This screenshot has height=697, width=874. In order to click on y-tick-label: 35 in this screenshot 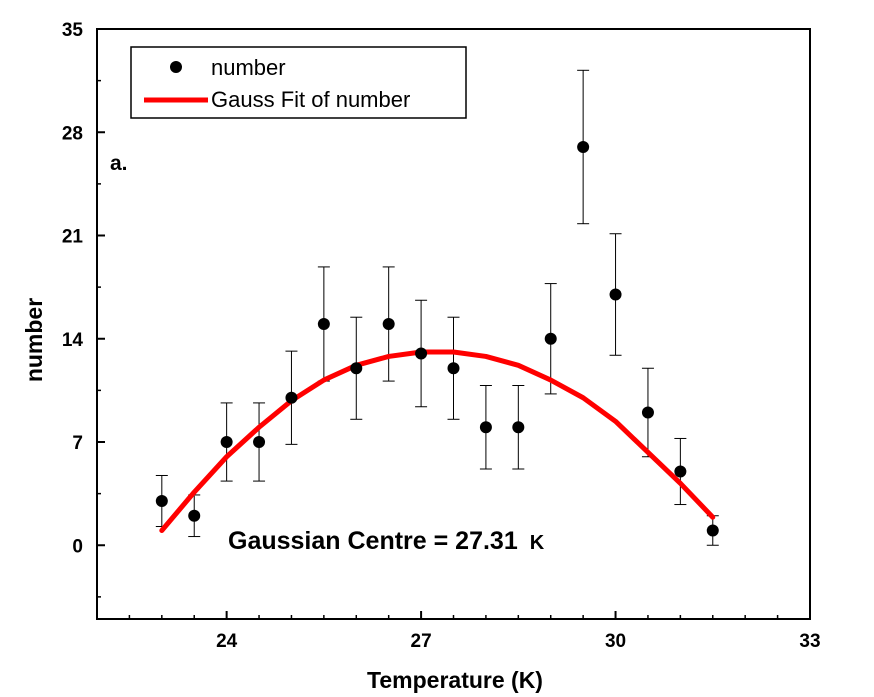, I will do `click(73, 30)`.